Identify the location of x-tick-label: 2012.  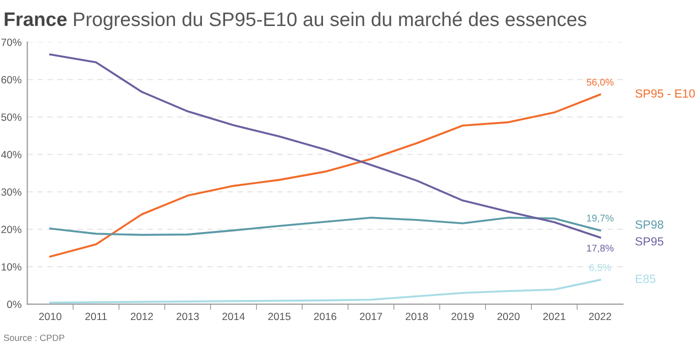
(141, 316).